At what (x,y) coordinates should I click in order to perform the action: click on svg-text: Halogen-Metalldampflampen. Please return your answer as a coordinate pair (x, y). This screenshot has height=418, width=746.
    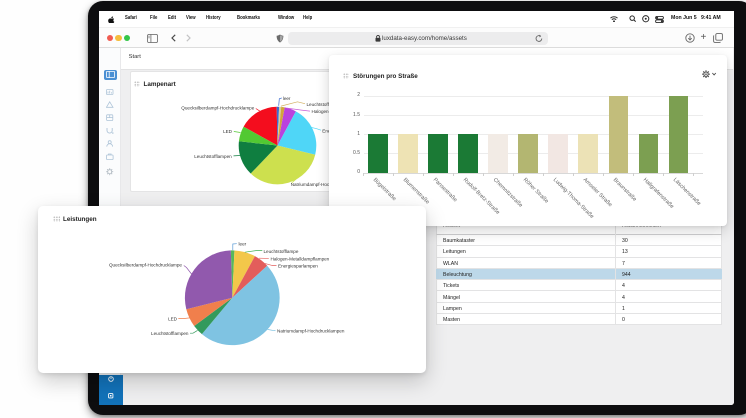
    Looking at the image, I should click on (300, 259).